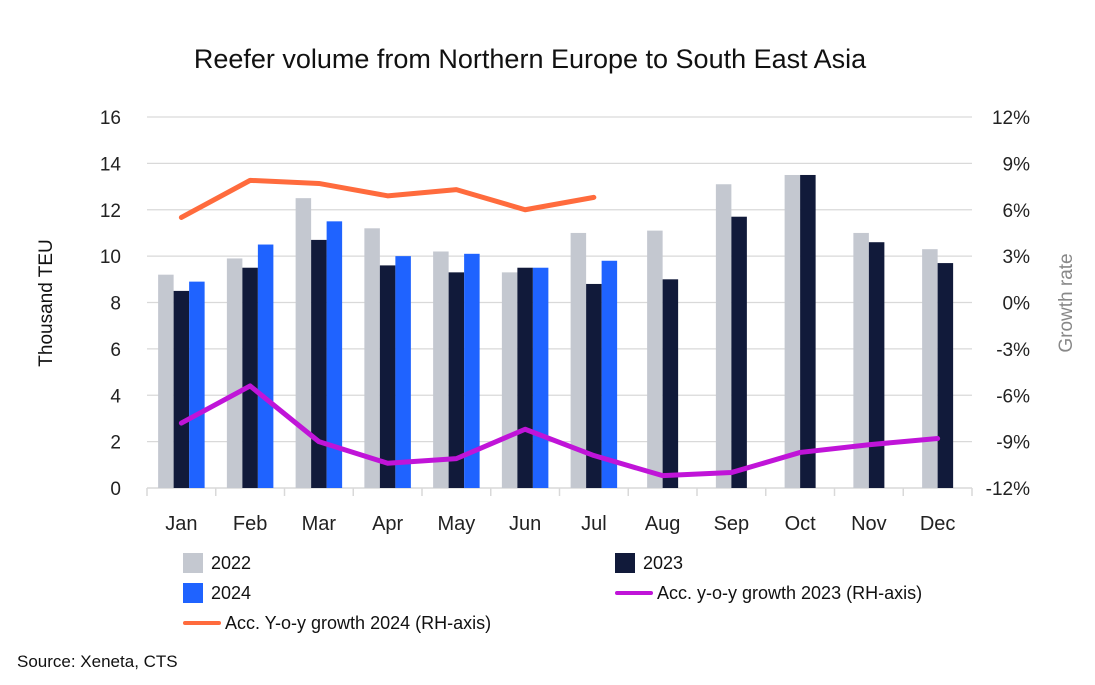 This screenshot has height=685, width=1095. What do you see at coordinates (808, 331) in the screenshot?
I see `bar-2023-Oct` at bounding box center [808, 331].